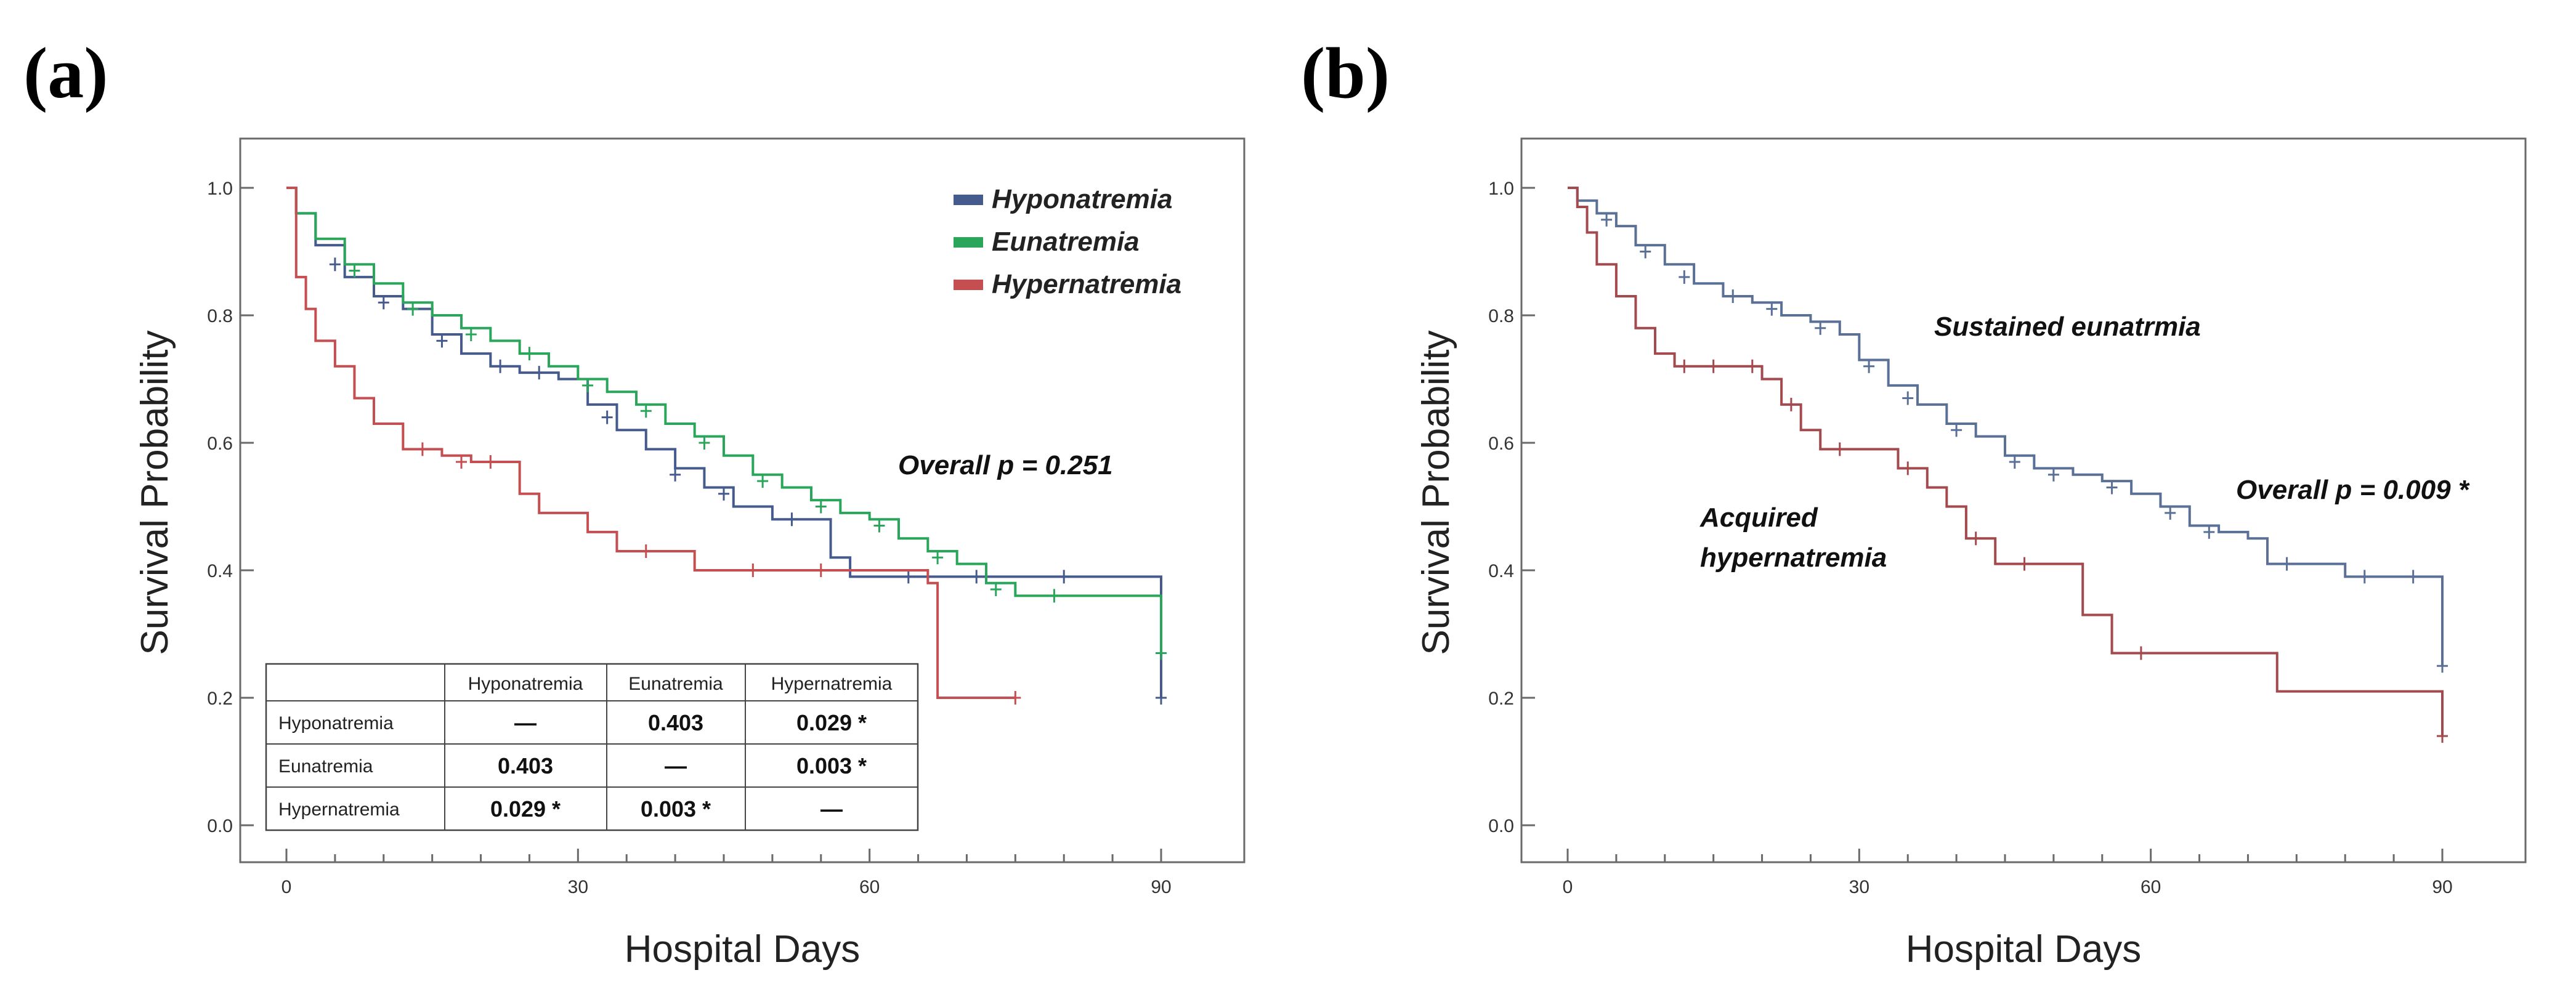 This screenshot has height=986, width=2576. I want to click on table-col-header: Hyponatremia, so click(525, 684).